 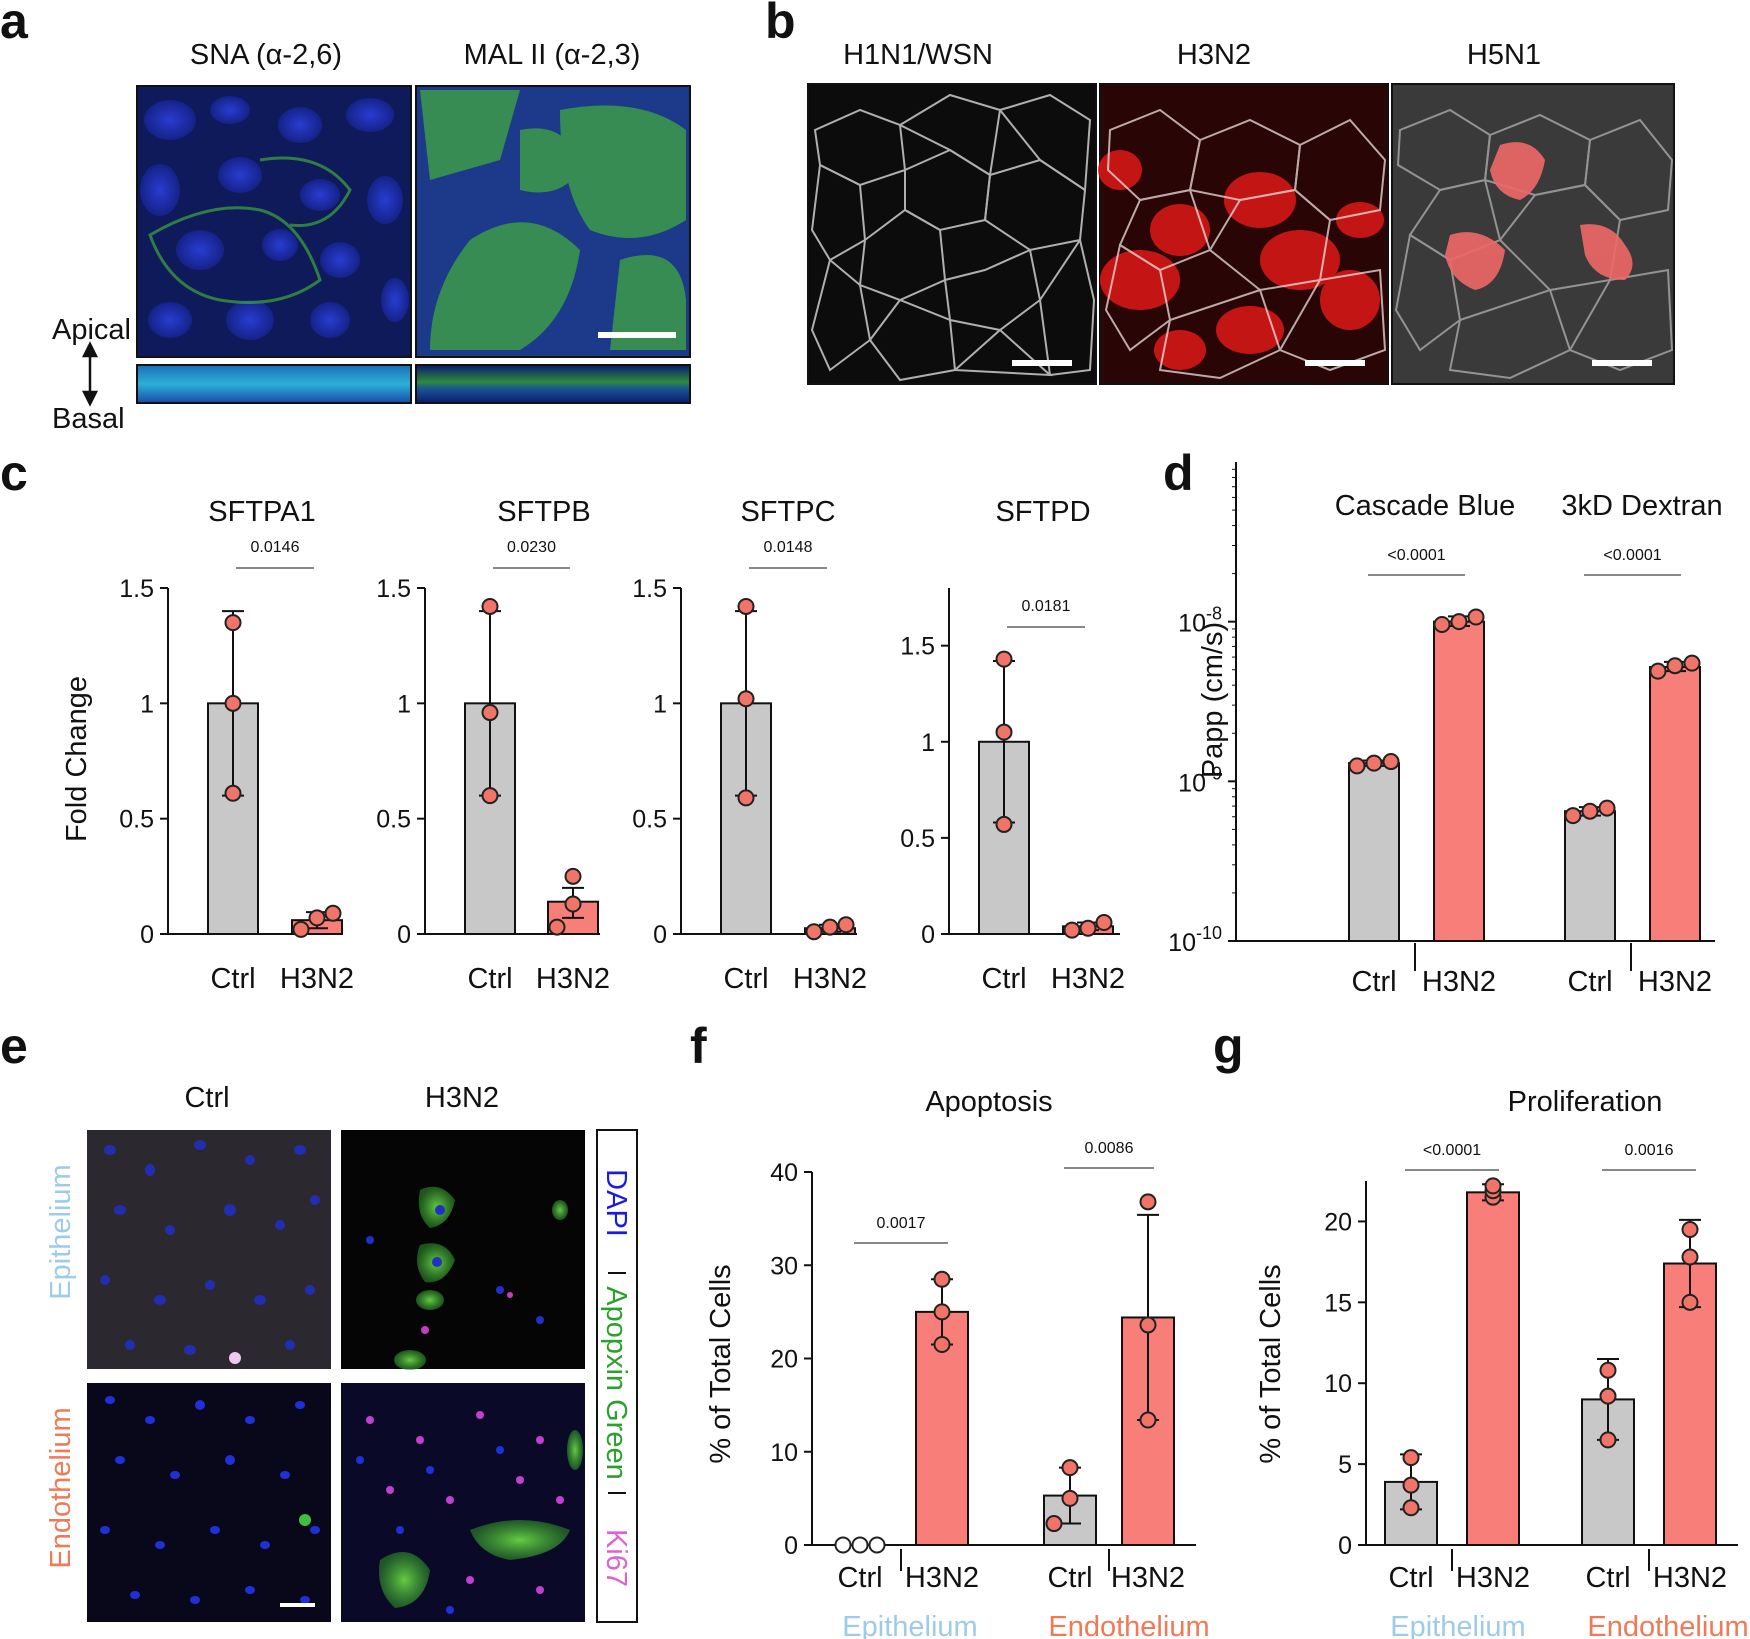 I want to click on image-e-ctrl-endothelium, so click(x=209, y=1502).